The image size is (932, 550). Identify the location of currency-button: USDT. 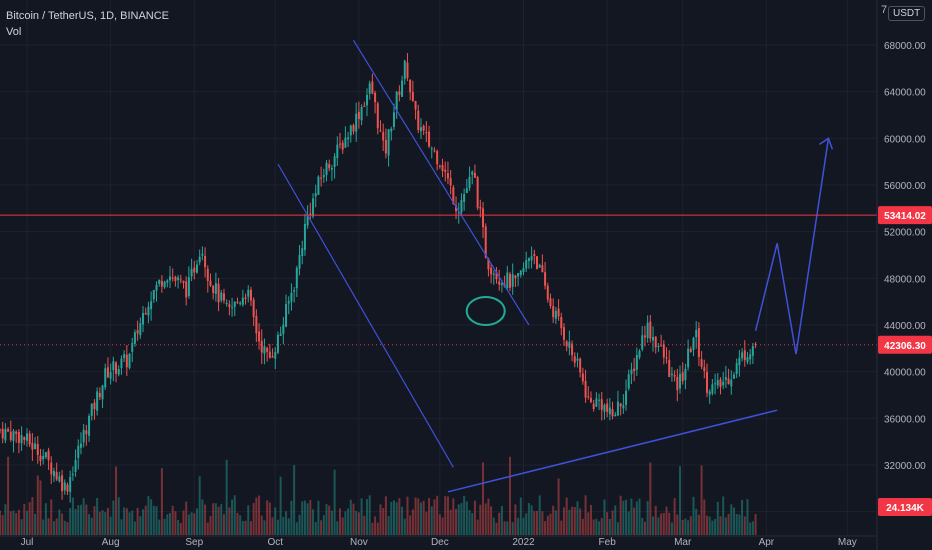
(907, 13).